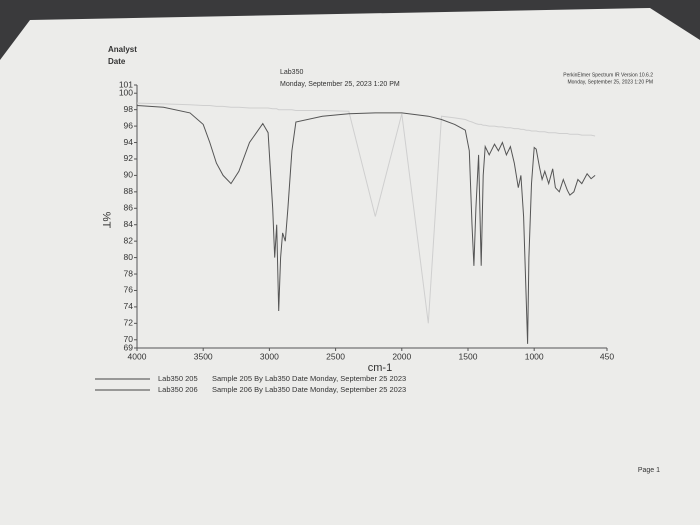 The image size is (700, 525). I want to click on x-tick-label: 2000, so click(401, 356).